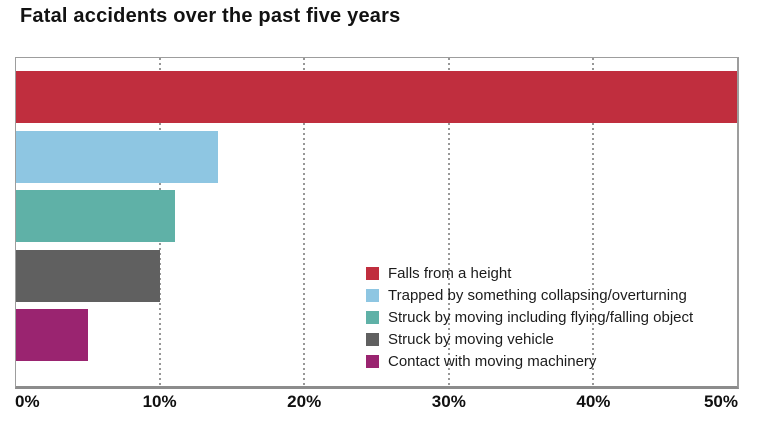 This screenshot has width=768, height=428. I want to click on legend-label: Falls from a height, so click(450, 273).